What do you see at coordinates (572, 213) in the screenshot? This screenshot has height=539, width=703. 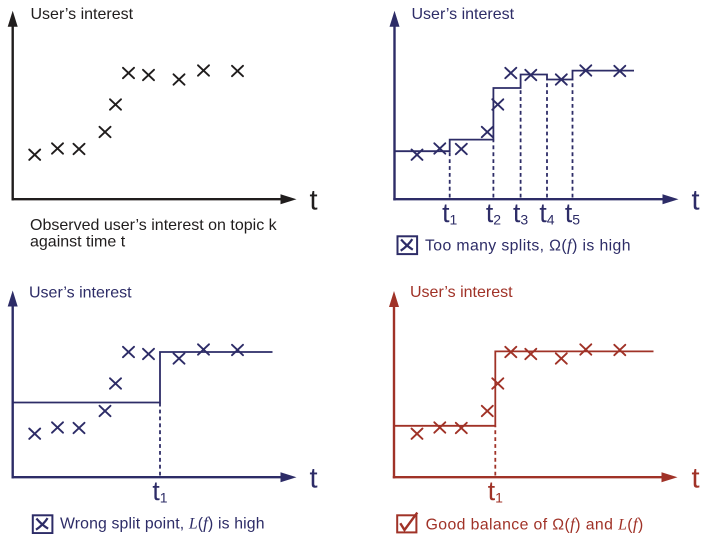 I see `svg-text: t5` at bounding box center [572, 213].